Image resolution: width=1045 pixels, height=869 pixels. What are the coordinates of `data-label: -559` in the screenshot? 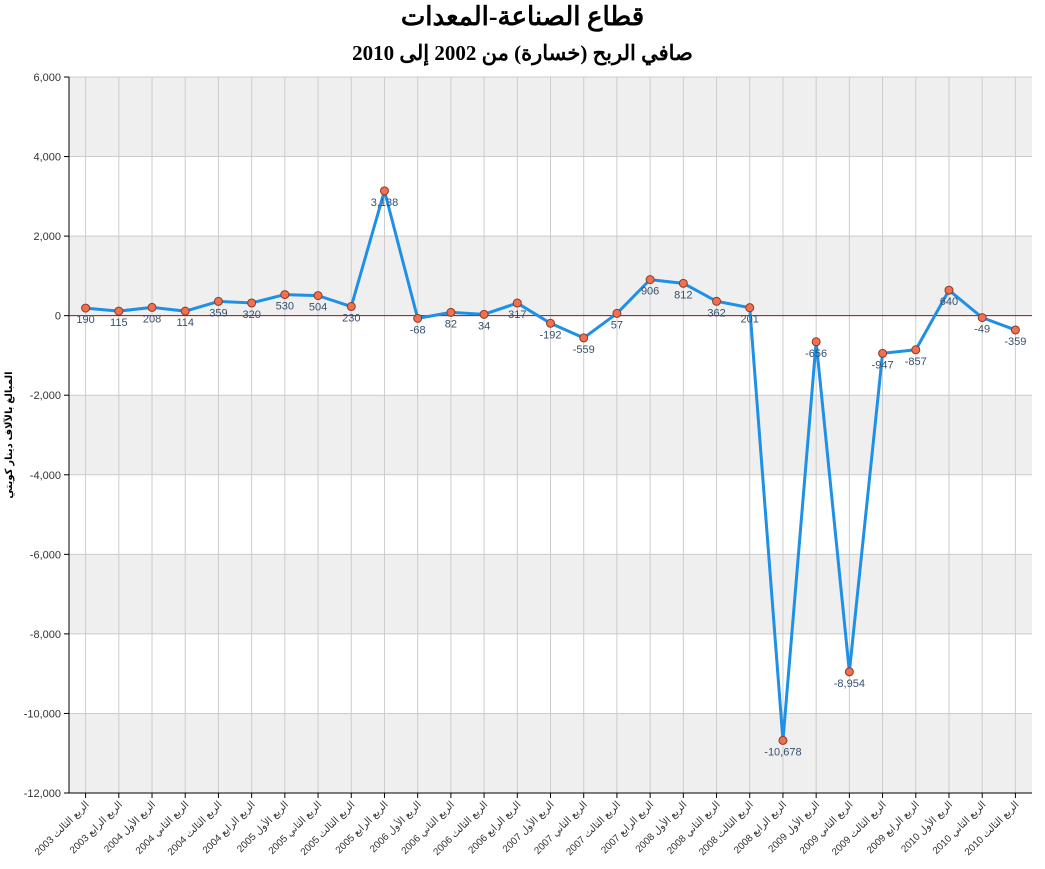 It's located at (584, 350).